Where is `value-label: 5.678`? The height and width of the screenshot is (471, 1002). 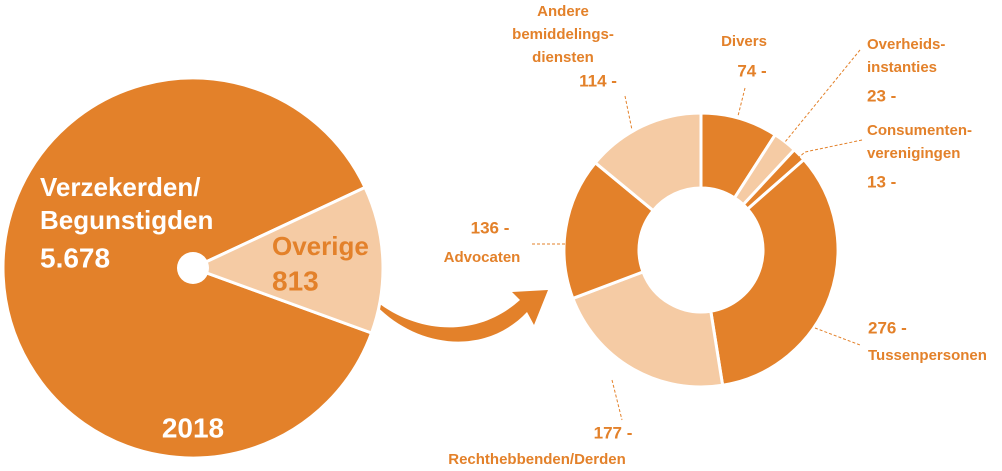 value-label: 5.678 is located at coordinates (75, 257).